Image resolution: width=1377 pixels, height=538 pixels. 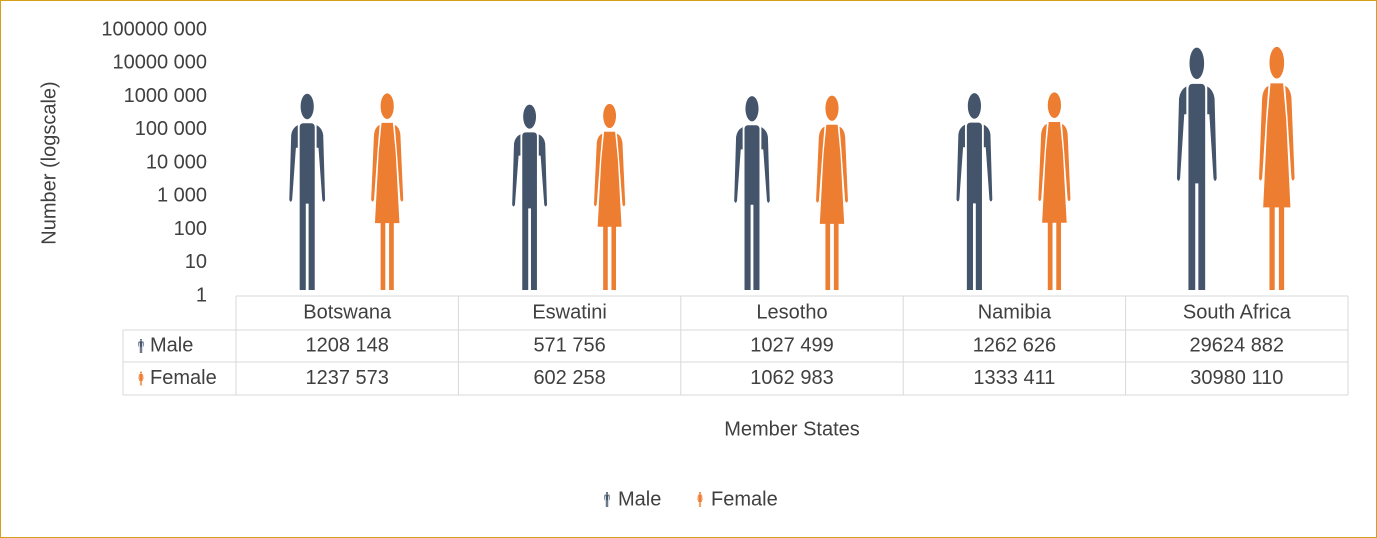 What do you see at coordinates (347, 312) in the screenshot?
I see `x-tick-label: Botswana` at bounding box center [347, 312].